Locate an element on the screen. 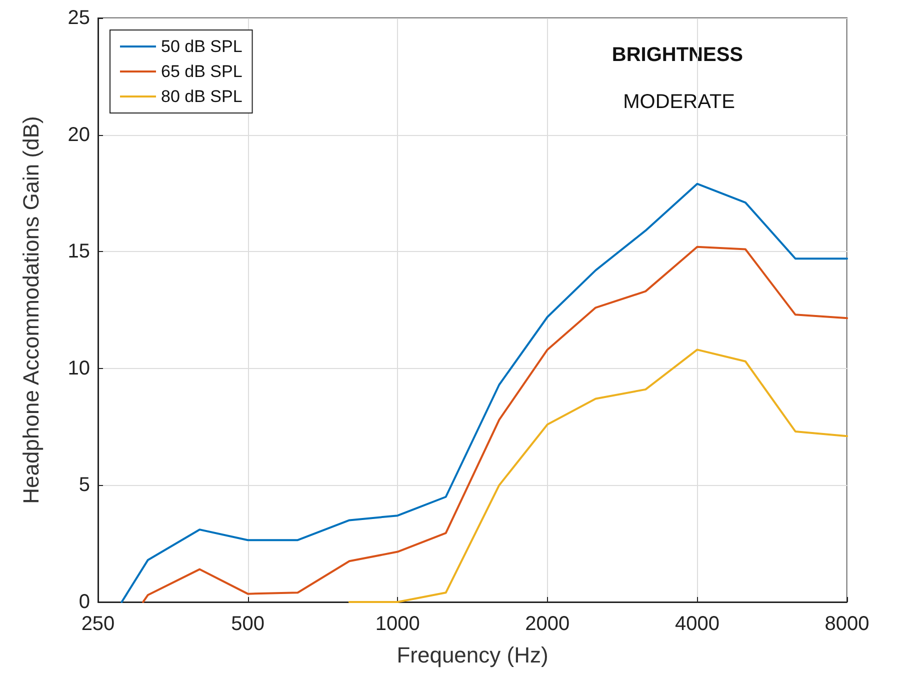 This screenshot has height=684, width=905. y-tick-label: 25 is located at coordinates (79, 18).